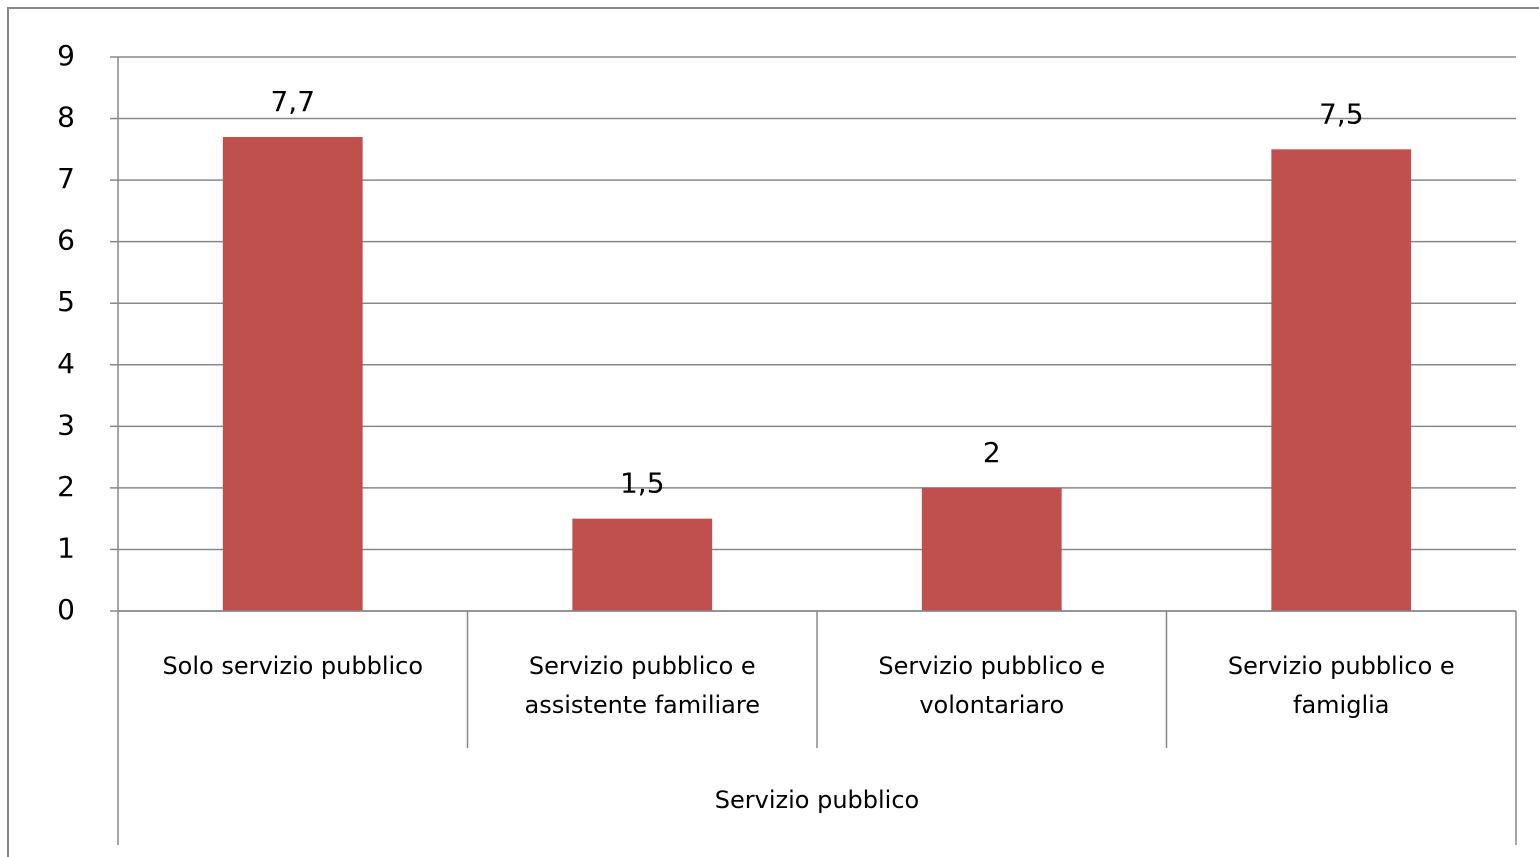 The height and width of the screenshot is (857, 1539). I want to click on y-tick-label: 6, so click(66, 240).